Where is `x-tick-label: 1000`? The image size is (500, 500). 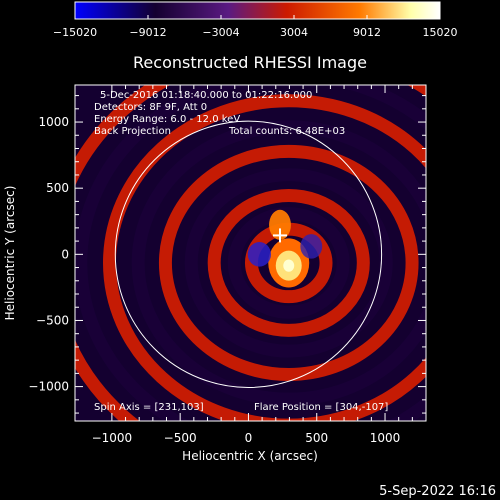 x-tick-label: 1000 is located at coordinates (385, 438).